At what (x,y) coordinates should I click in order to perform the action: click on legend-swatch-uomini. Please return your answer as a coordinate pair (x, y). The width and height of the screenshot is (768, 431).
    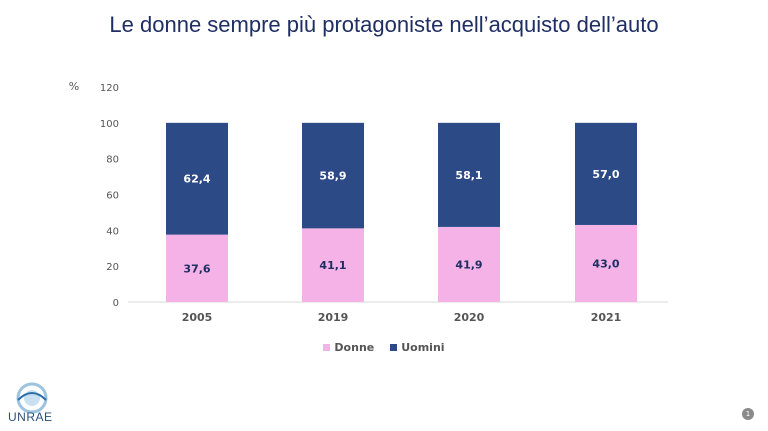
    Looking at the image, I should click on (394, 347).